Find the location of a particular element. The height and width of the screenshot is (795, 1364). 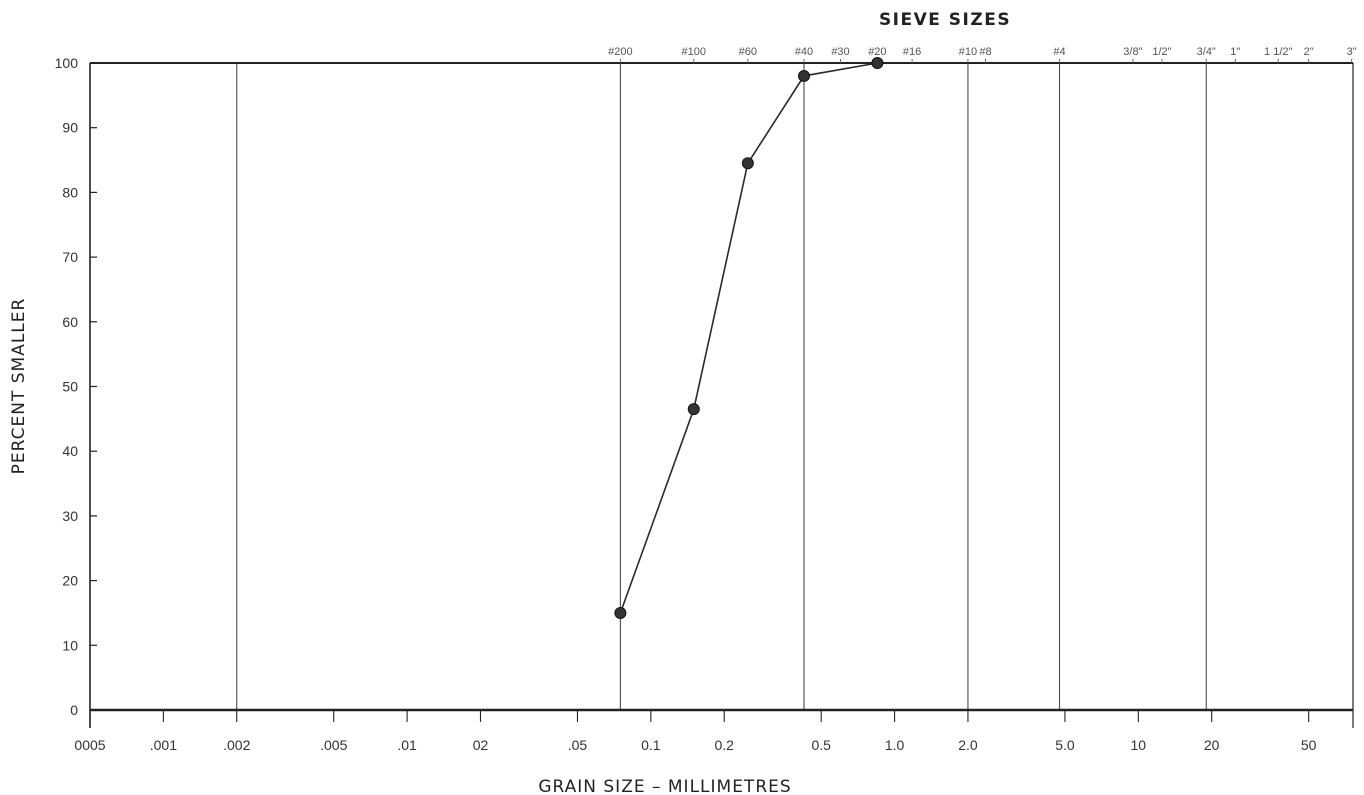

y-tick-label-80: 80 is located at coordinates (70, 192).